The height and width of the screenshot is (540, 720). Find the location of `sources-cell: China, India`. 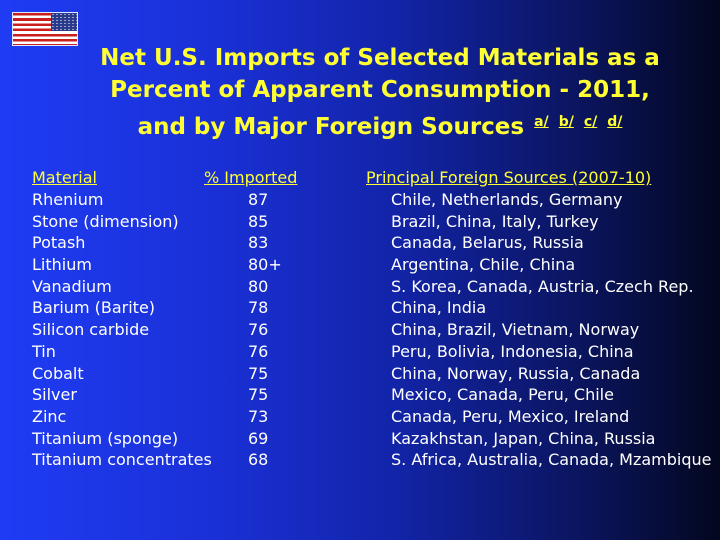

sources-cell: China, India is located at coordinates (439, 308).